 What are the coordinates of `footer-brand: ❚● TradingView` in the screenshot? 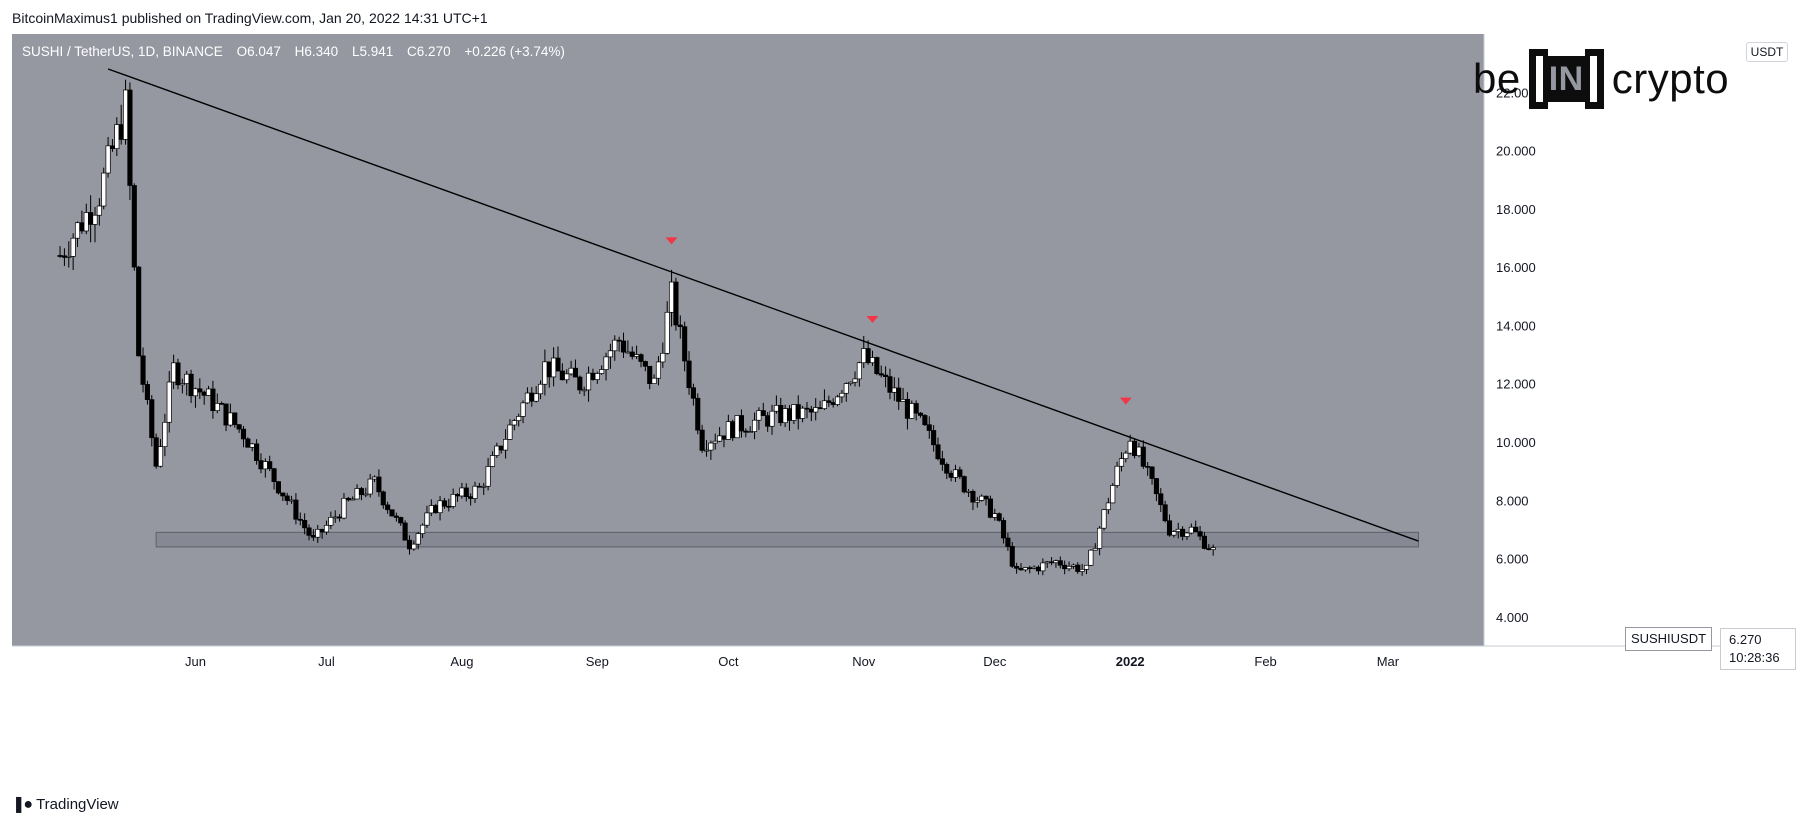 It's located at (65, 804).